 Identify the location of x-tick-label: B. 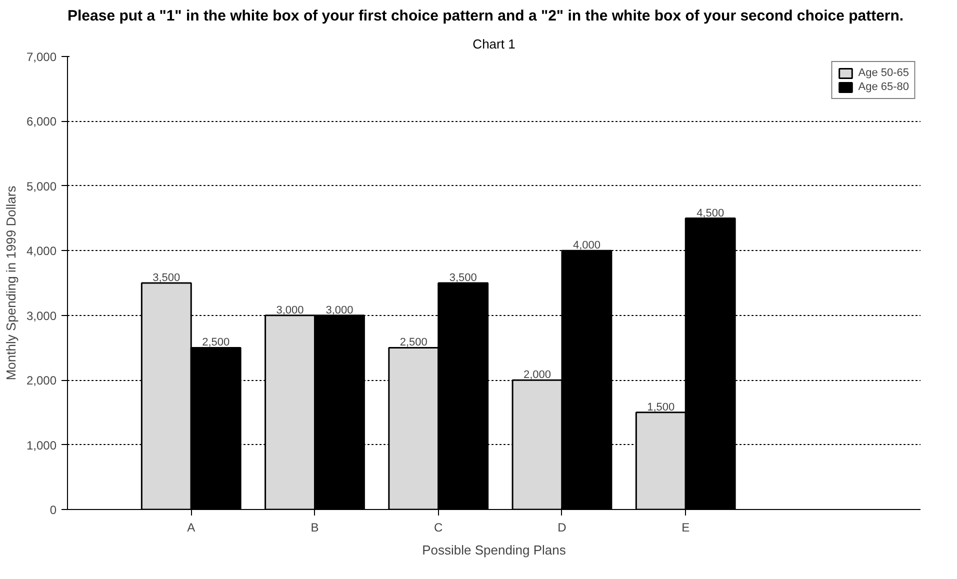
(314, 527).